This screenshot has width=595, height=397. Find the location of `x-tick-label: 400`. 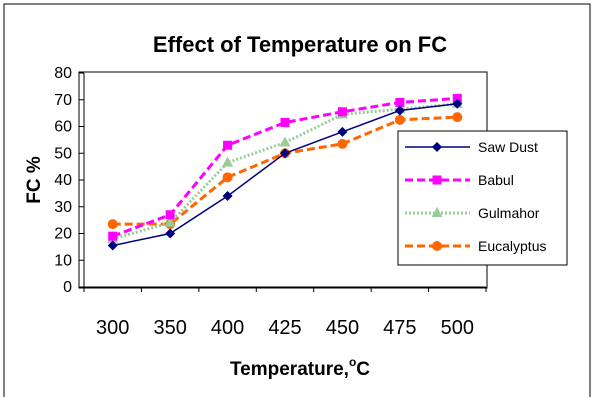

x-tick-label: 400 is located at coordinates (227, 328).